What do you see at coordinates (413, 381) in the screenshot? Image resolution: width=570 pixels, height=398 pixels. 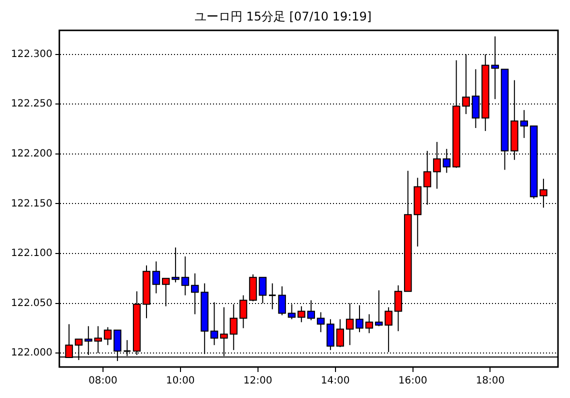 I see `x-tick-label: 16:00` at bounding box center [413, 381].